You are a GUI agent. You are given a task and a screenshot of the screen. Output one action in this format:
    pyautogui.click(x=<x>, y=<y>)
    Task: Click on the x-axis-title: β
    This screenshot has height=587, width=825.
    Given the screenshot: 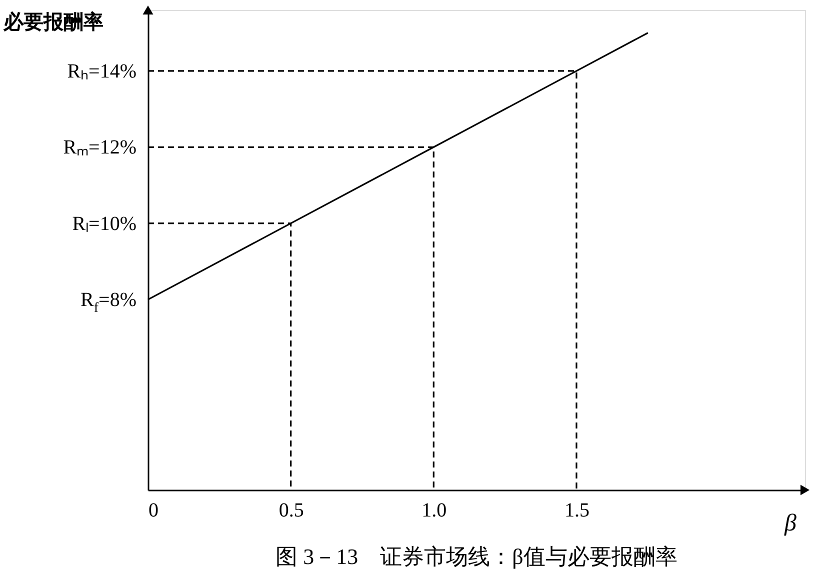 What is the action you would take?
    pyautogui.click(x=790, y=523)
    